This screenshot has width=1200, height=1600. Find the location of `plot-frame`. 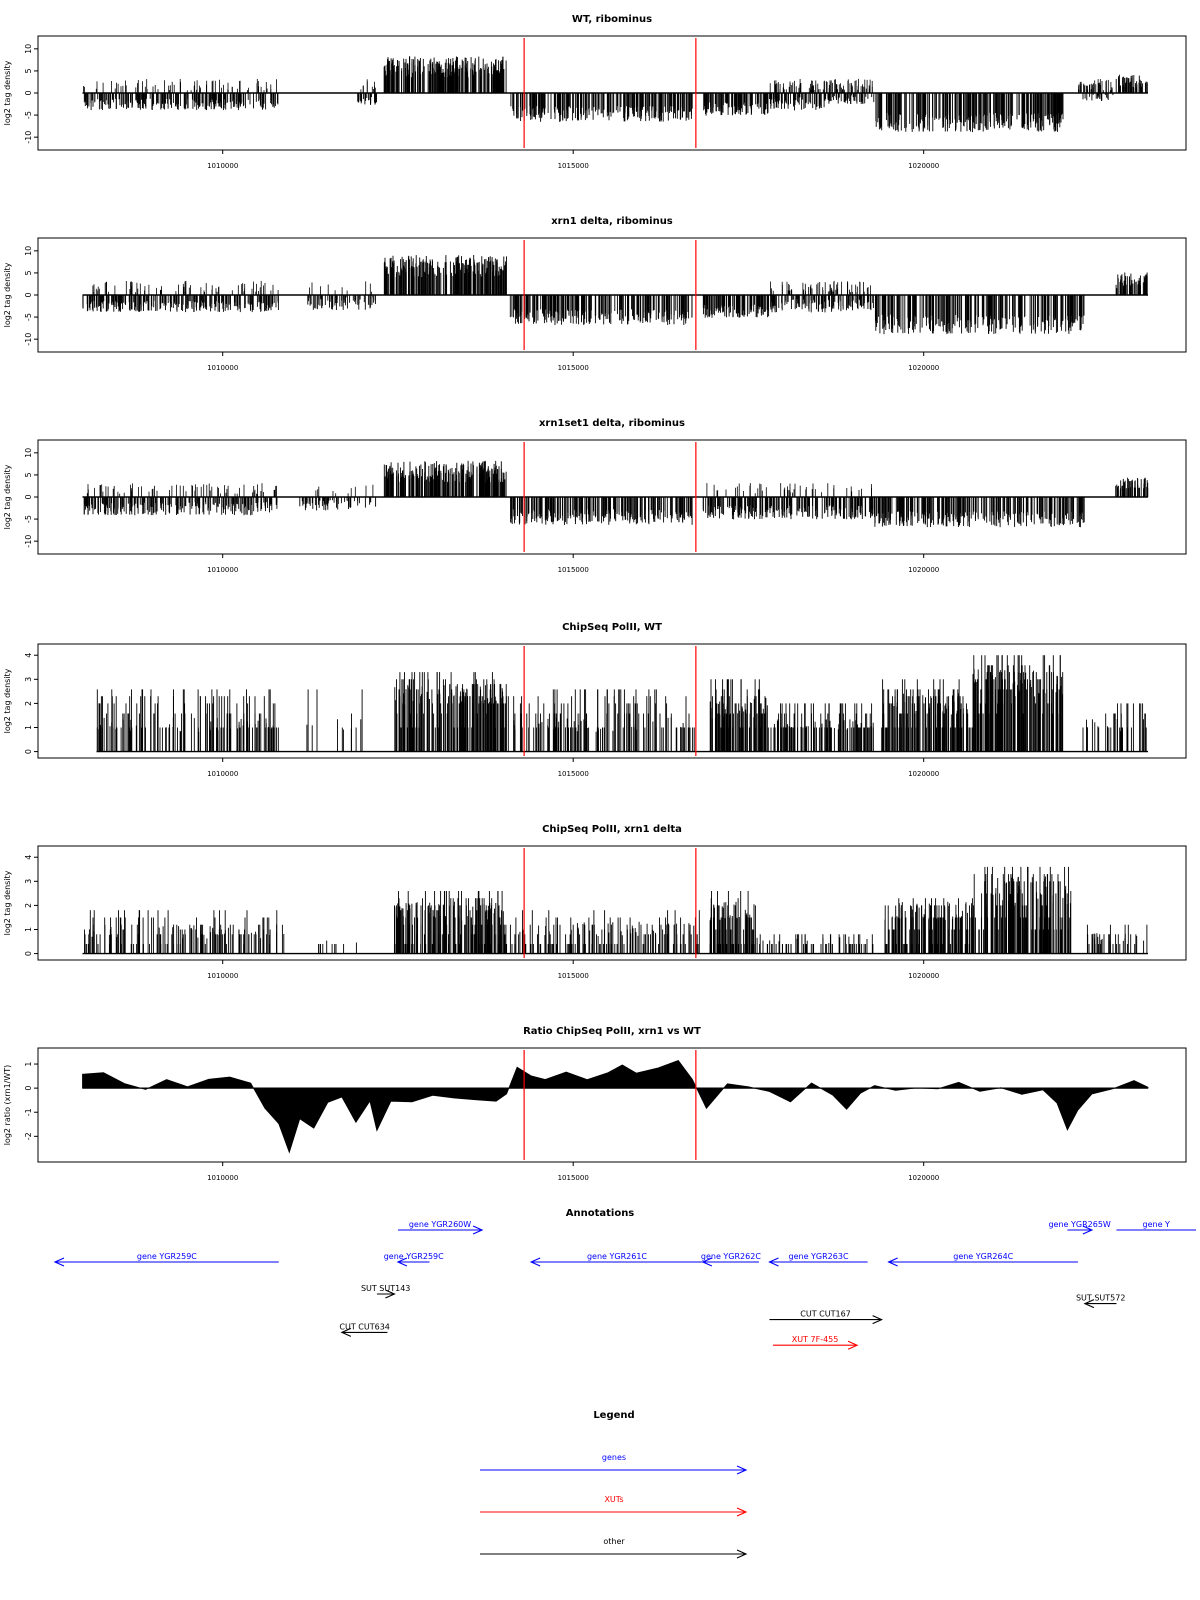

plot-frame is located at coordinates (612, 701).